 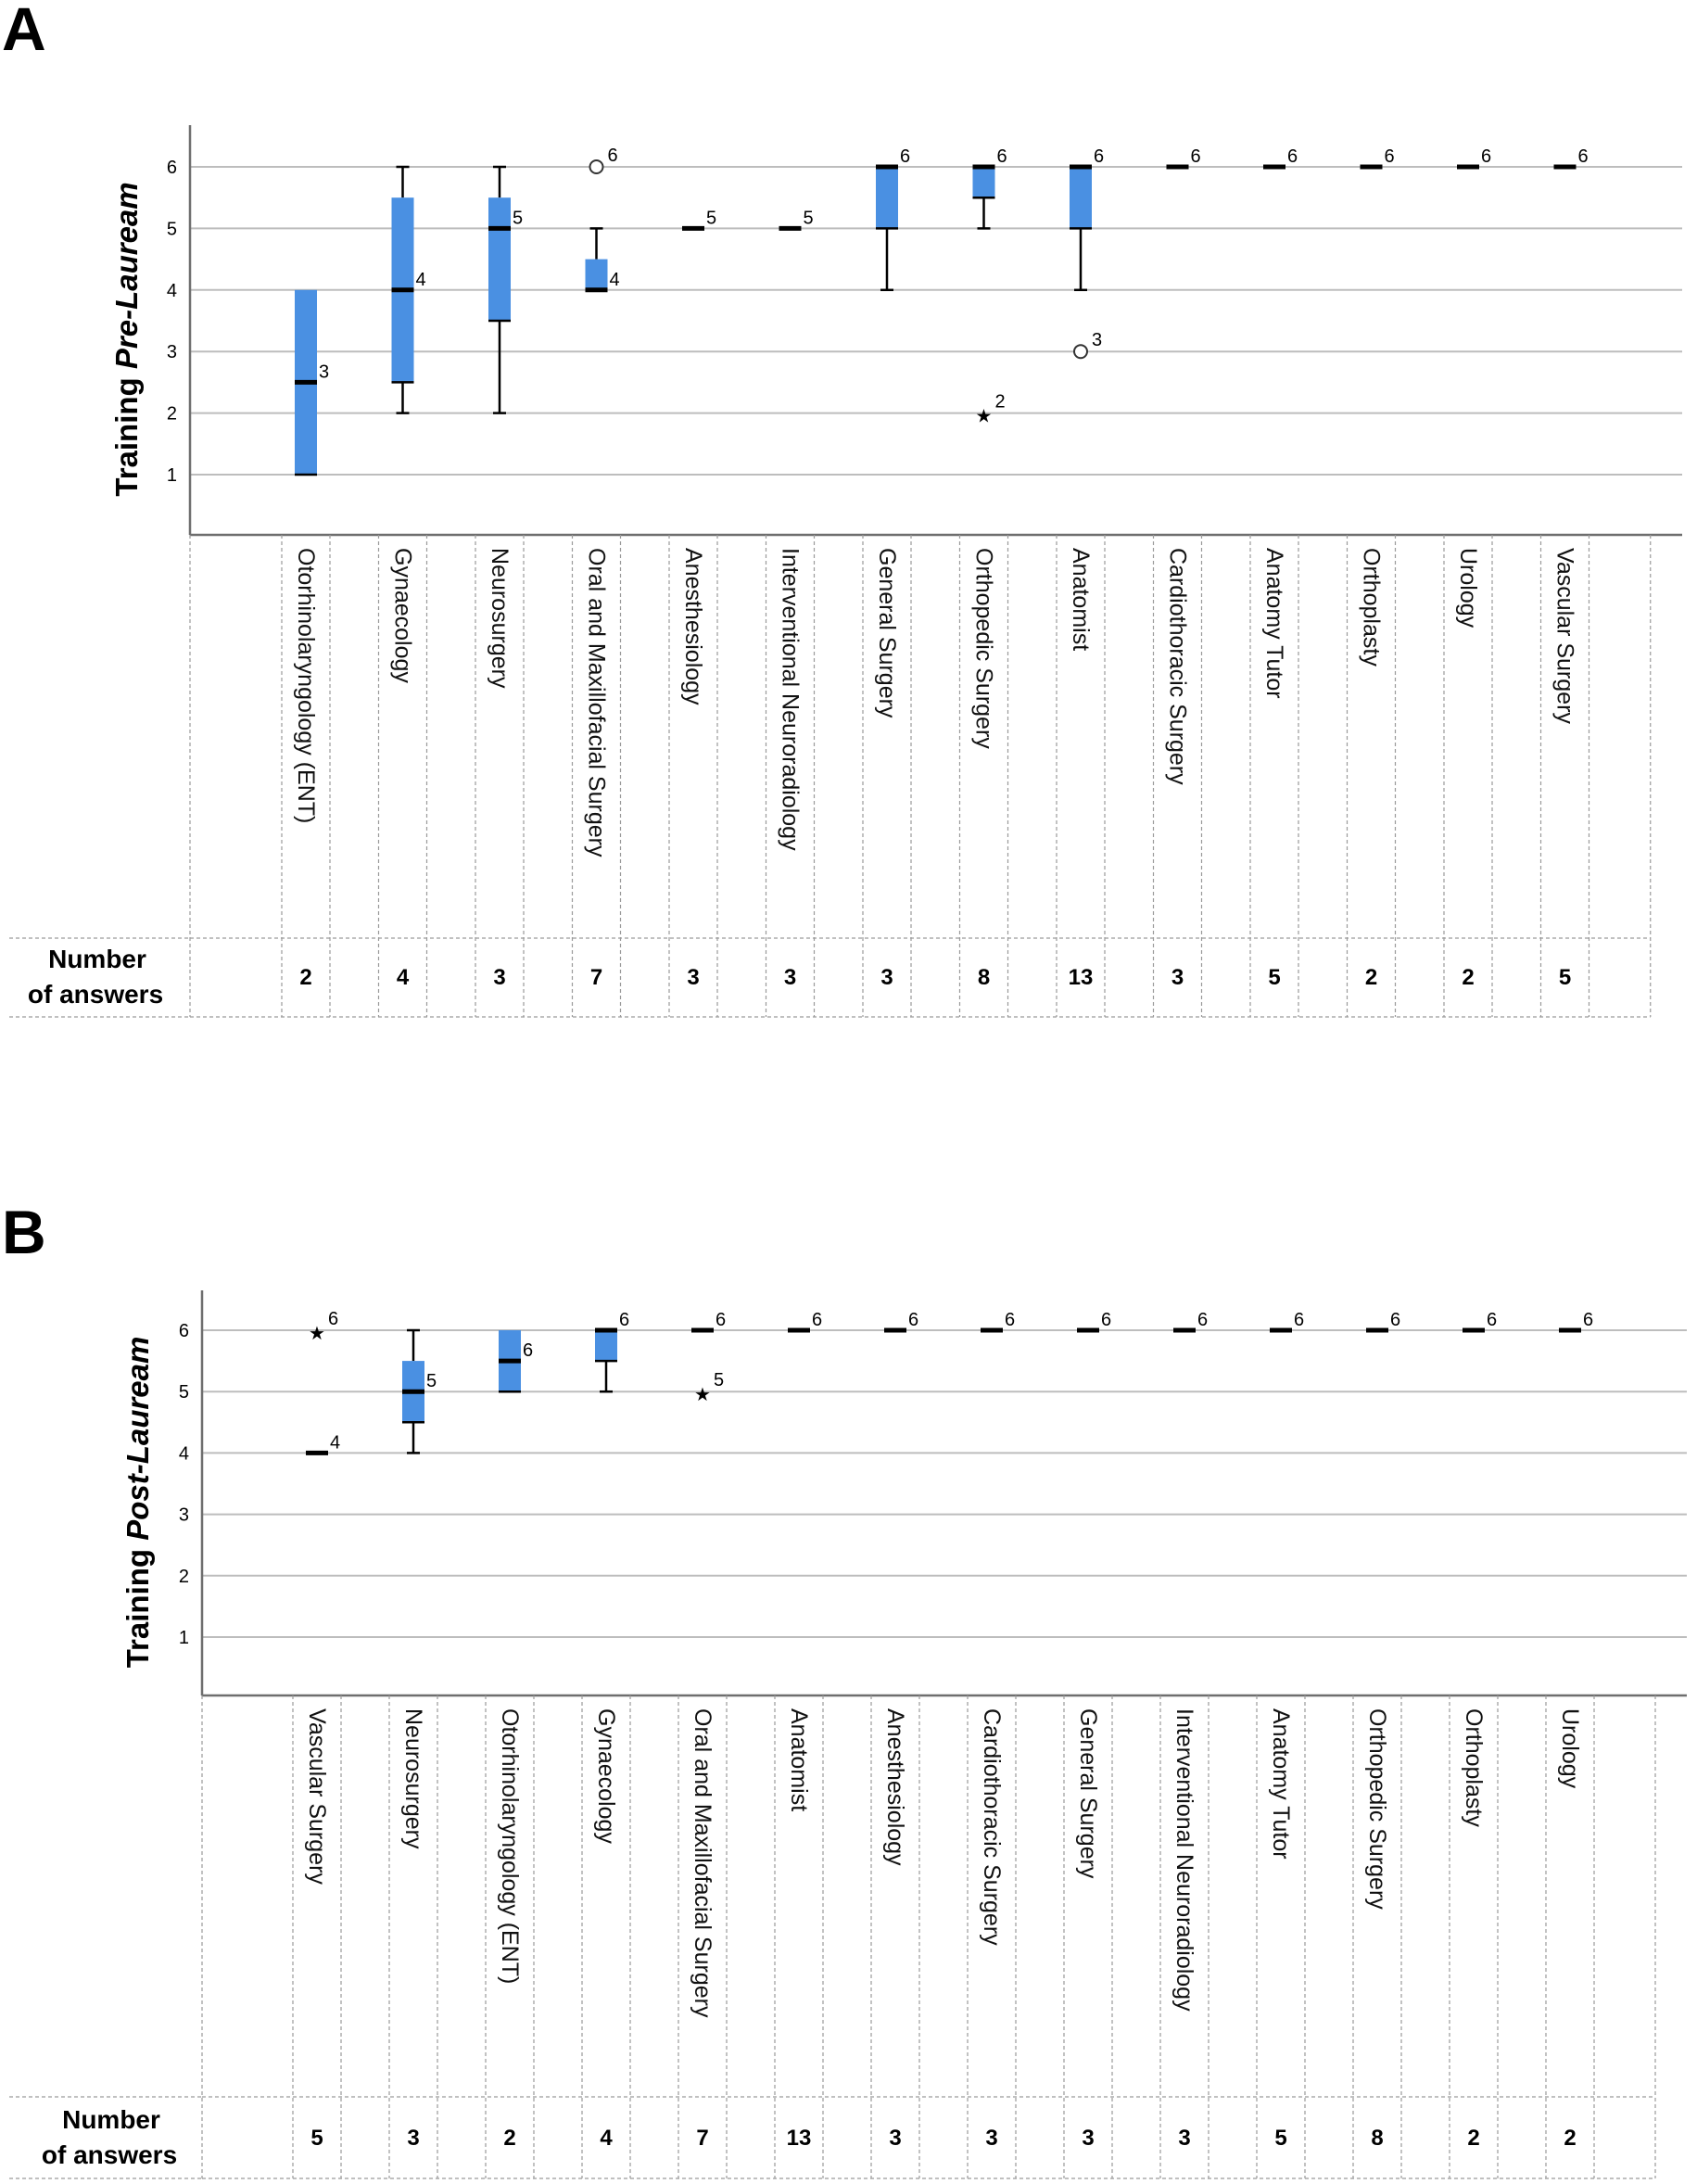 I want to click on panel-a-category-4: 5 Anesthesiology 3, so click(x=698, y=599).